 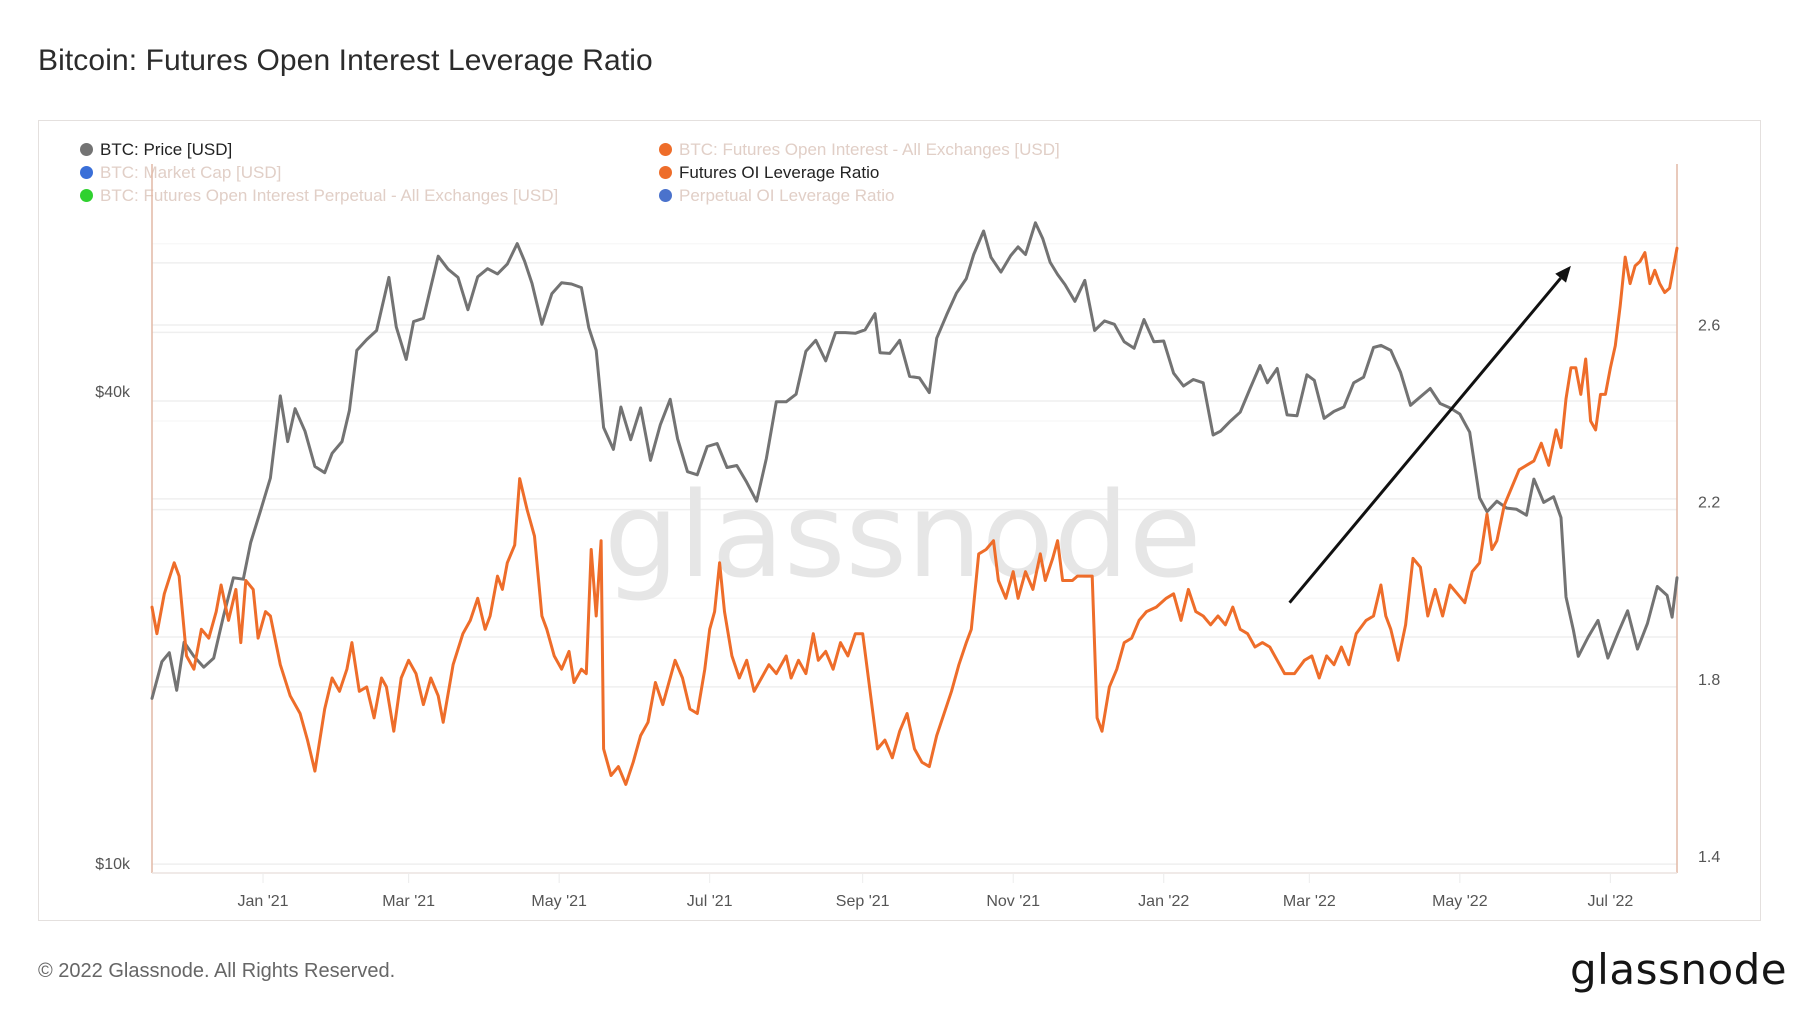 I want to click on x-tick-label: Jul '21, so click(x=710, y=901).